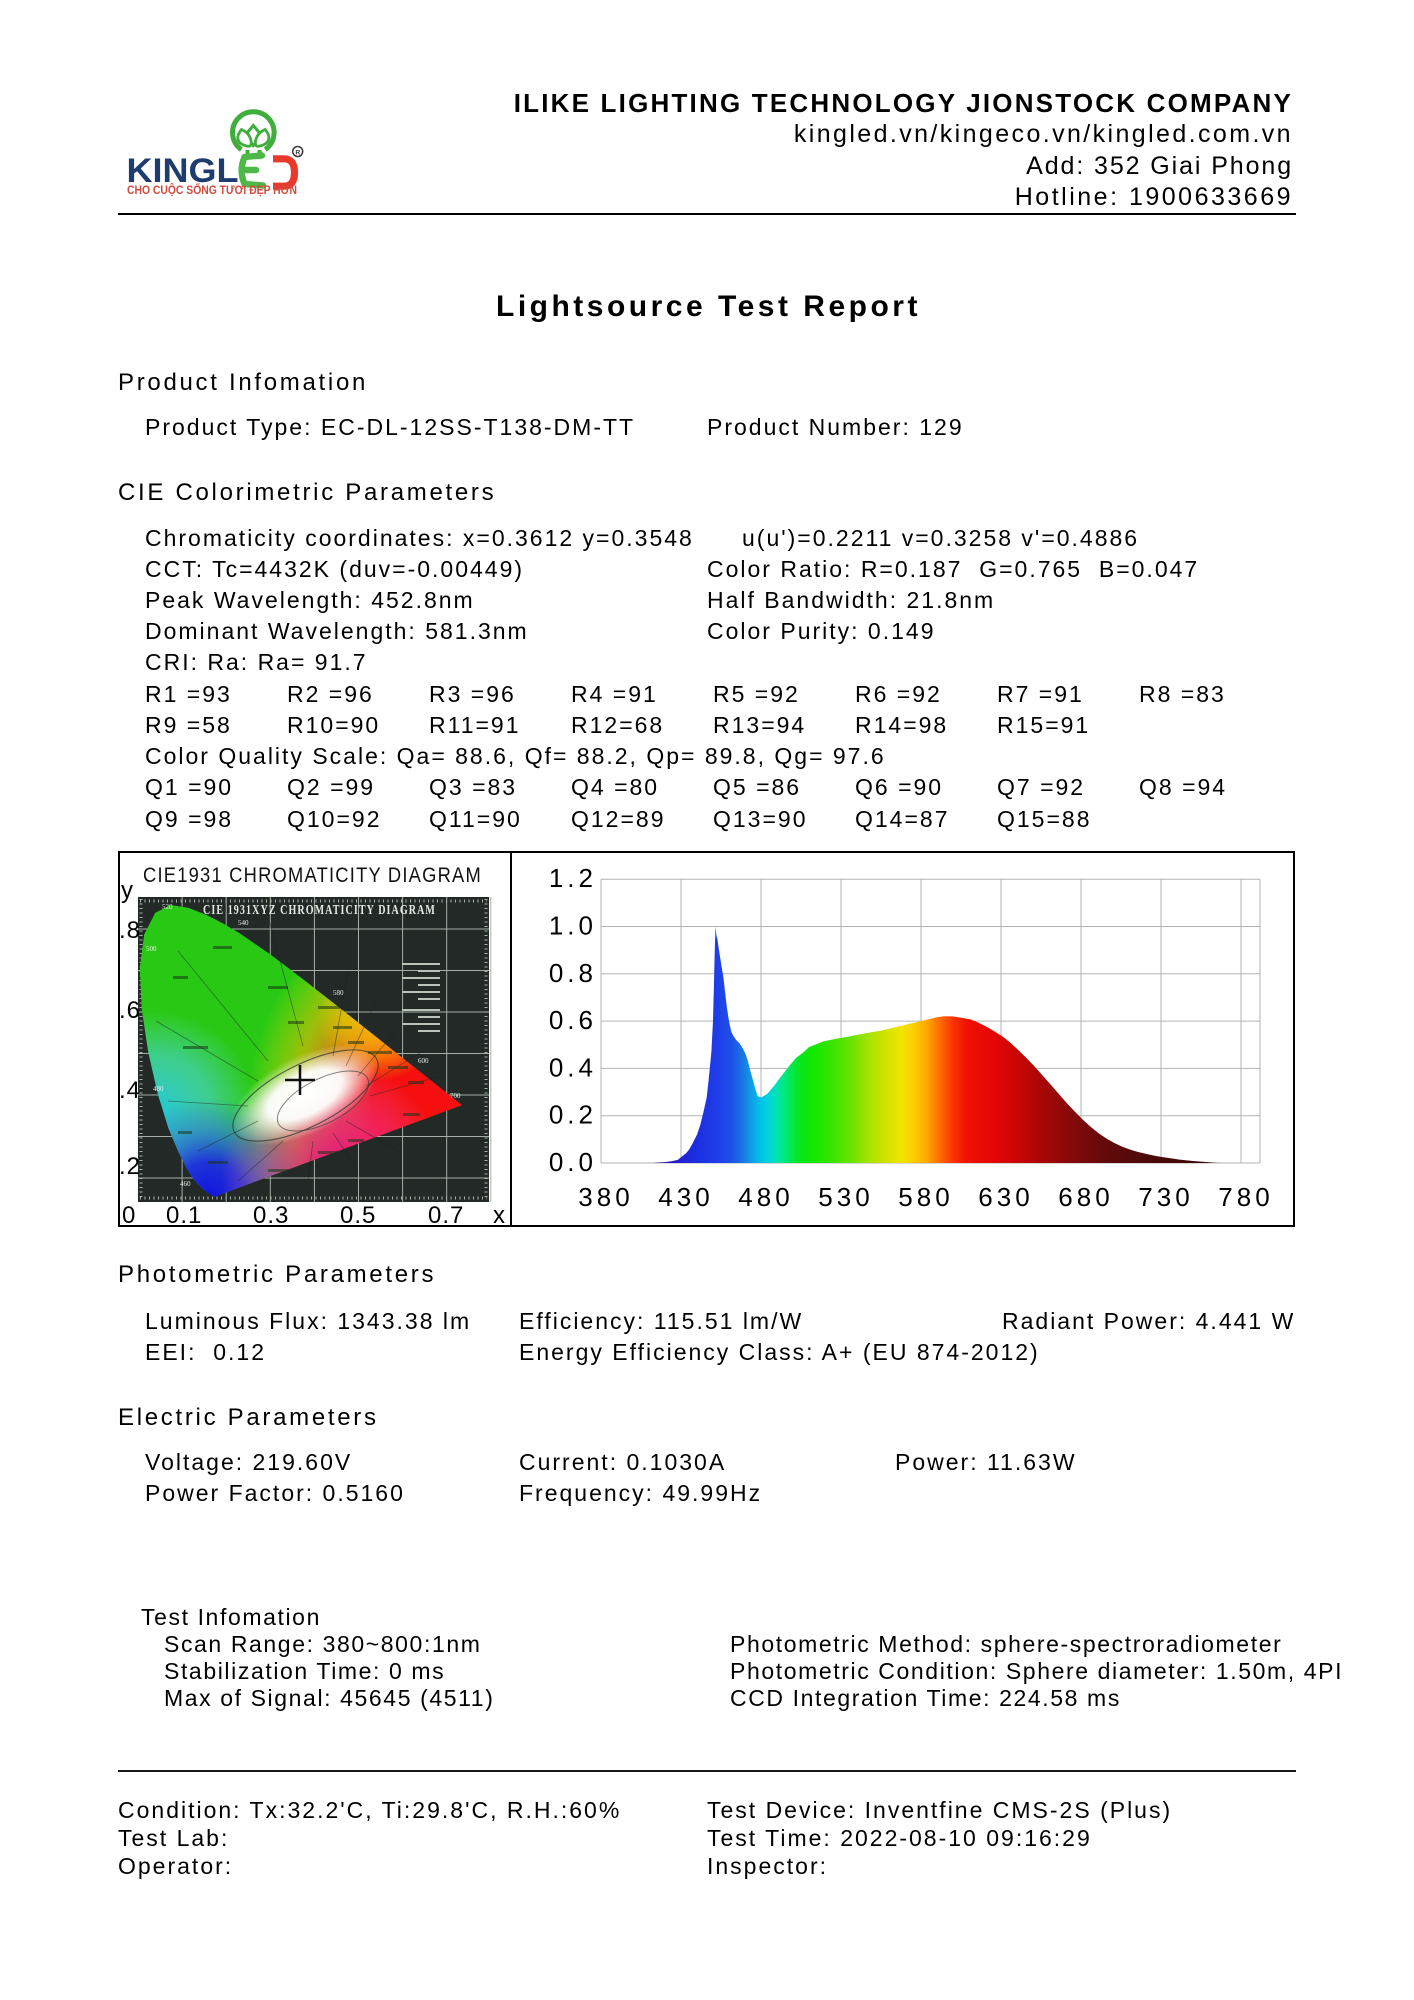  What do you see at coordinates (167, 907) in the screenshot?
I see `svg-text: 520` at bounding box center [167, 907].